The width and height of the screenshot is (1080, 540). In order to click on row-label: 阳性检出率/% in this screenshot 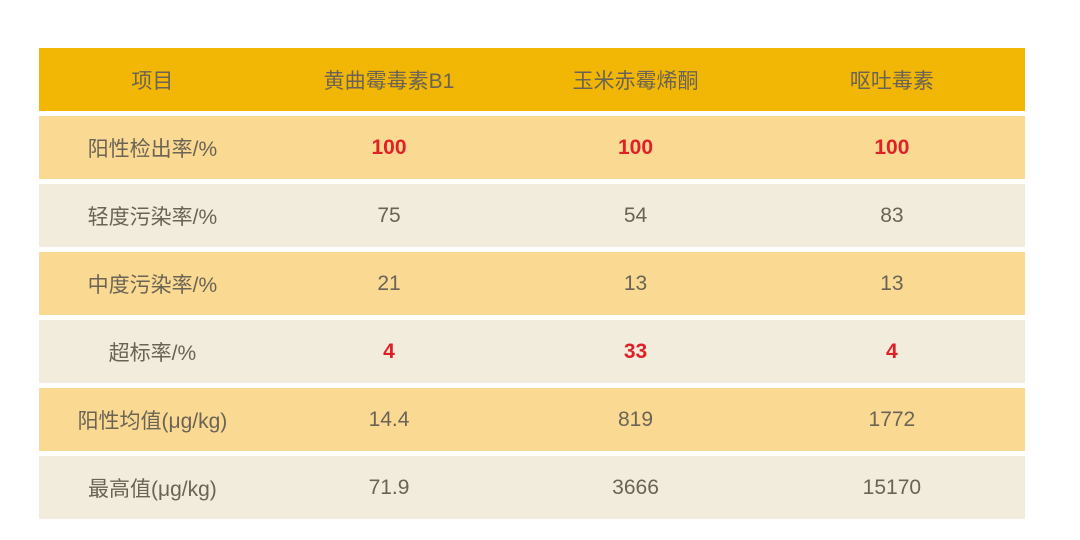, I will do `click(152, 147)`.